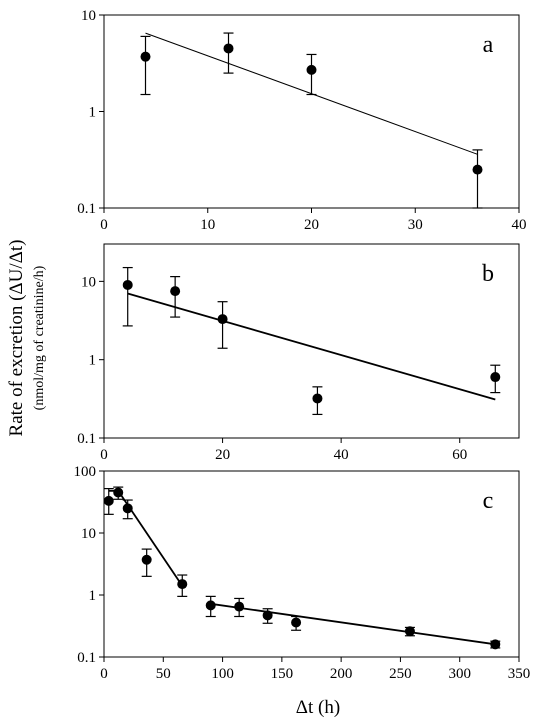 The height and width of the screenshot is (728, 550). I want to click on x-tick-label: 300, so click(459, 674).